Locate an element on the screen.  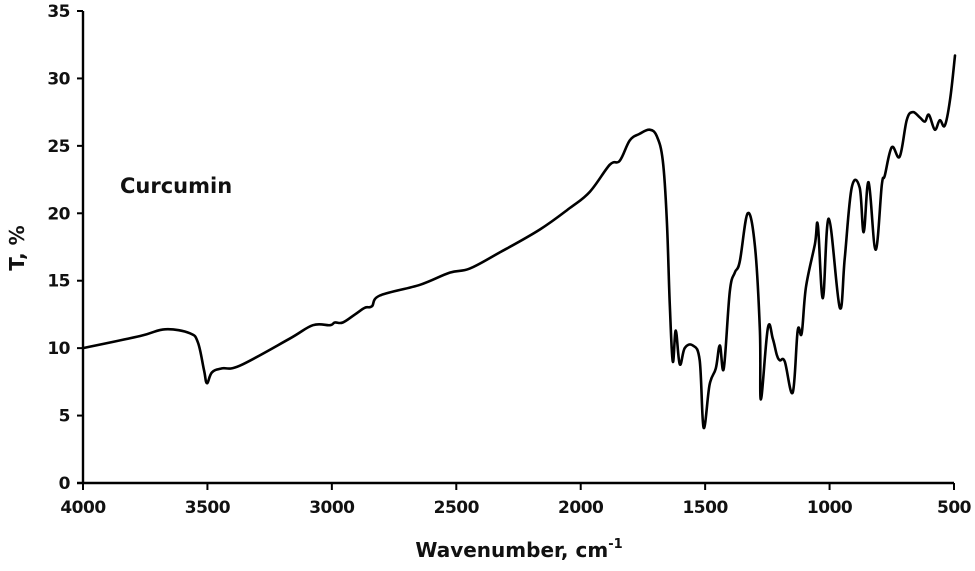
x-tick-label: 500 is located at coordinates (954, 508).